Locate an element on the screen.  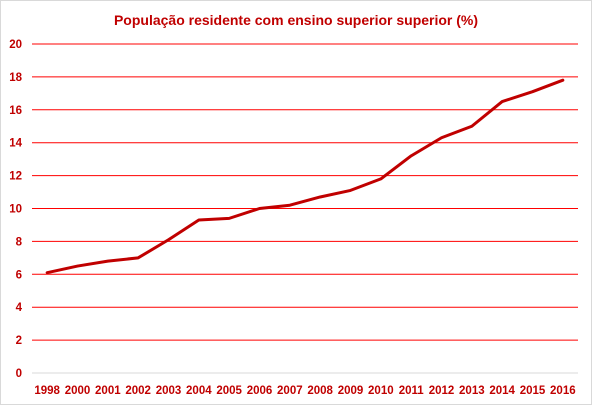
x-tick-label: 2006 is located at coordinates (260, 391).